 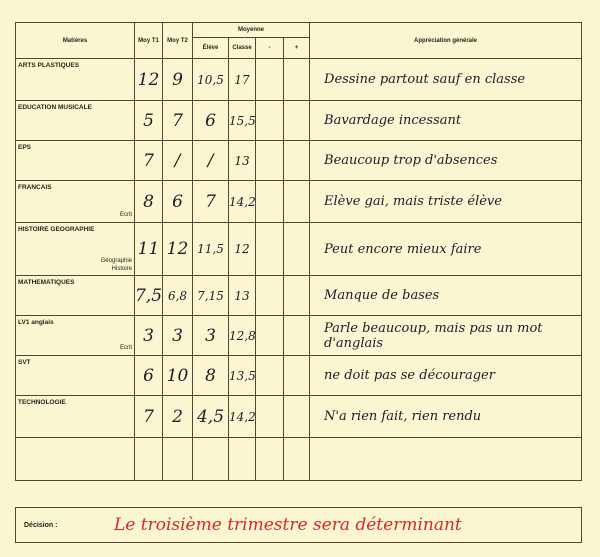 I want to click on appreciation: Elève gai, mais triste élève, so click(x=445, y=201).